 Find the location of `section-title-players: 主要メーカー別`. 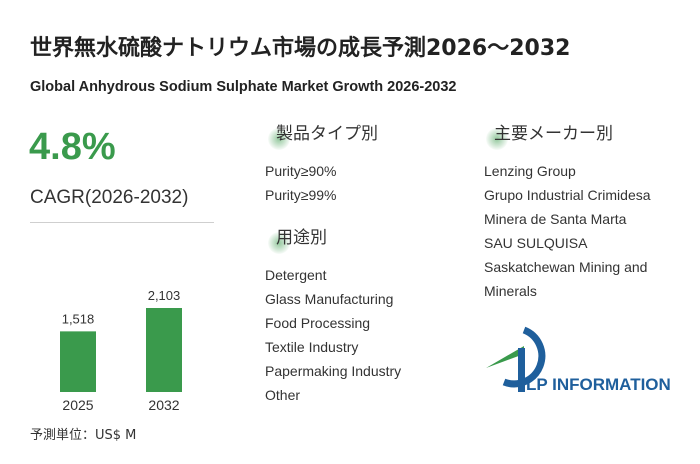

section-title-players: 主要メーカー別 is located at coordinates (553, 134).